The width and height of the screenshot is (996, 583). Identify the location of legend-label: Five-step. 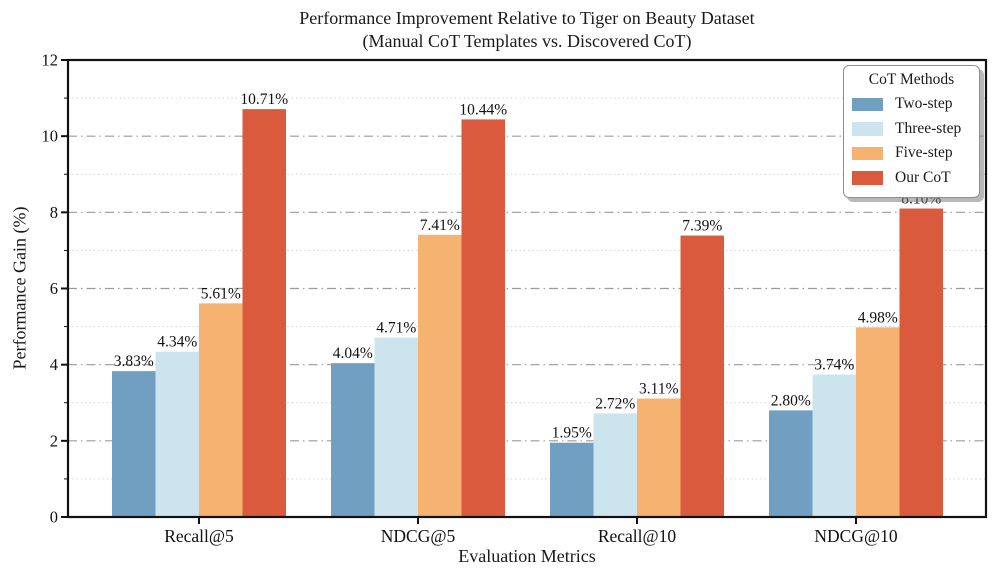
(924, 153).